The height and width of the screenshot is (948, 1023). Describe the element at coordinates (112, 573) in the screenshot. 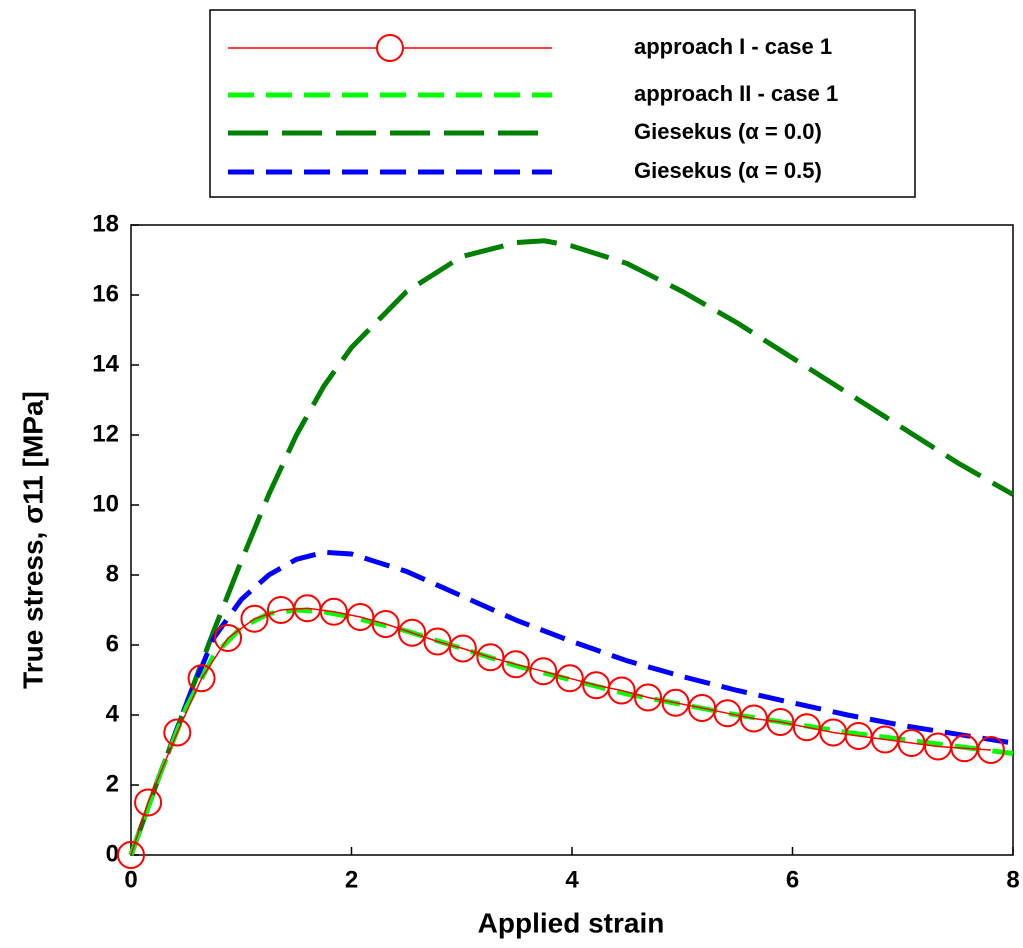

I see `y-tick-label: 8` at that location.